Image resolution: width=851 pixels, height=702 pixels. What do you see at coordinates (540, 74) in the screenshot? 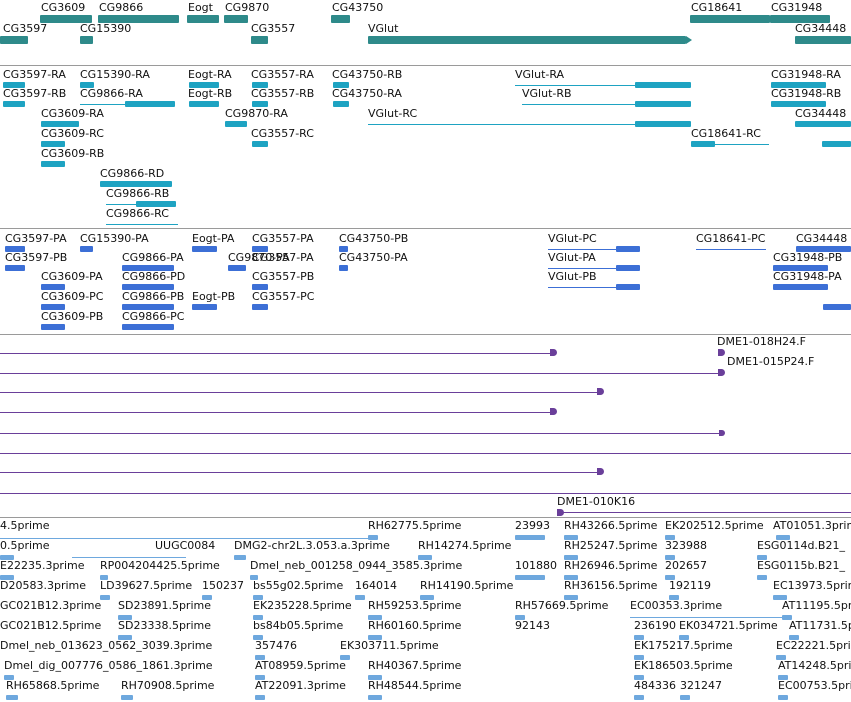
I see `transcript-label: VGlut-RA` at bounding box center [540, 74].